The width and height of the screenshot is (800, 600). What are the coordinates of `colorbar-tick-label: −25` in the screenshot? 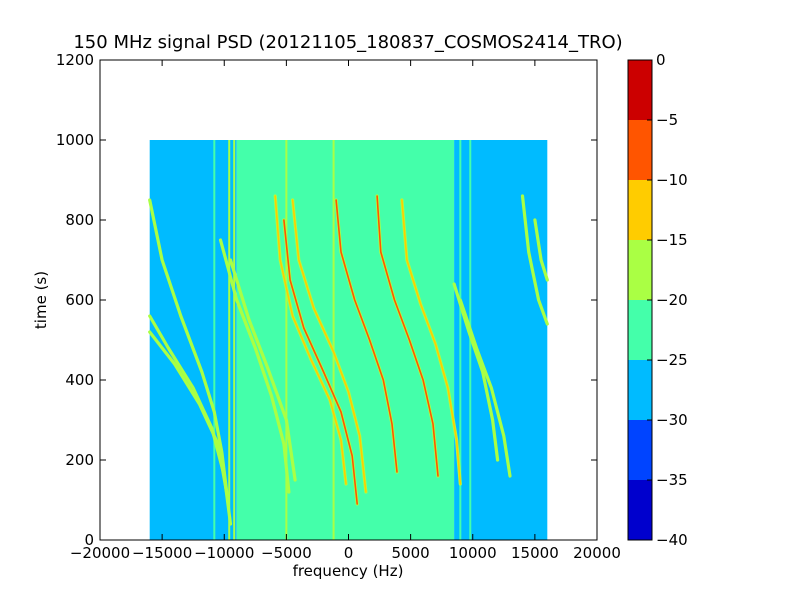 It's located at (672, 360).